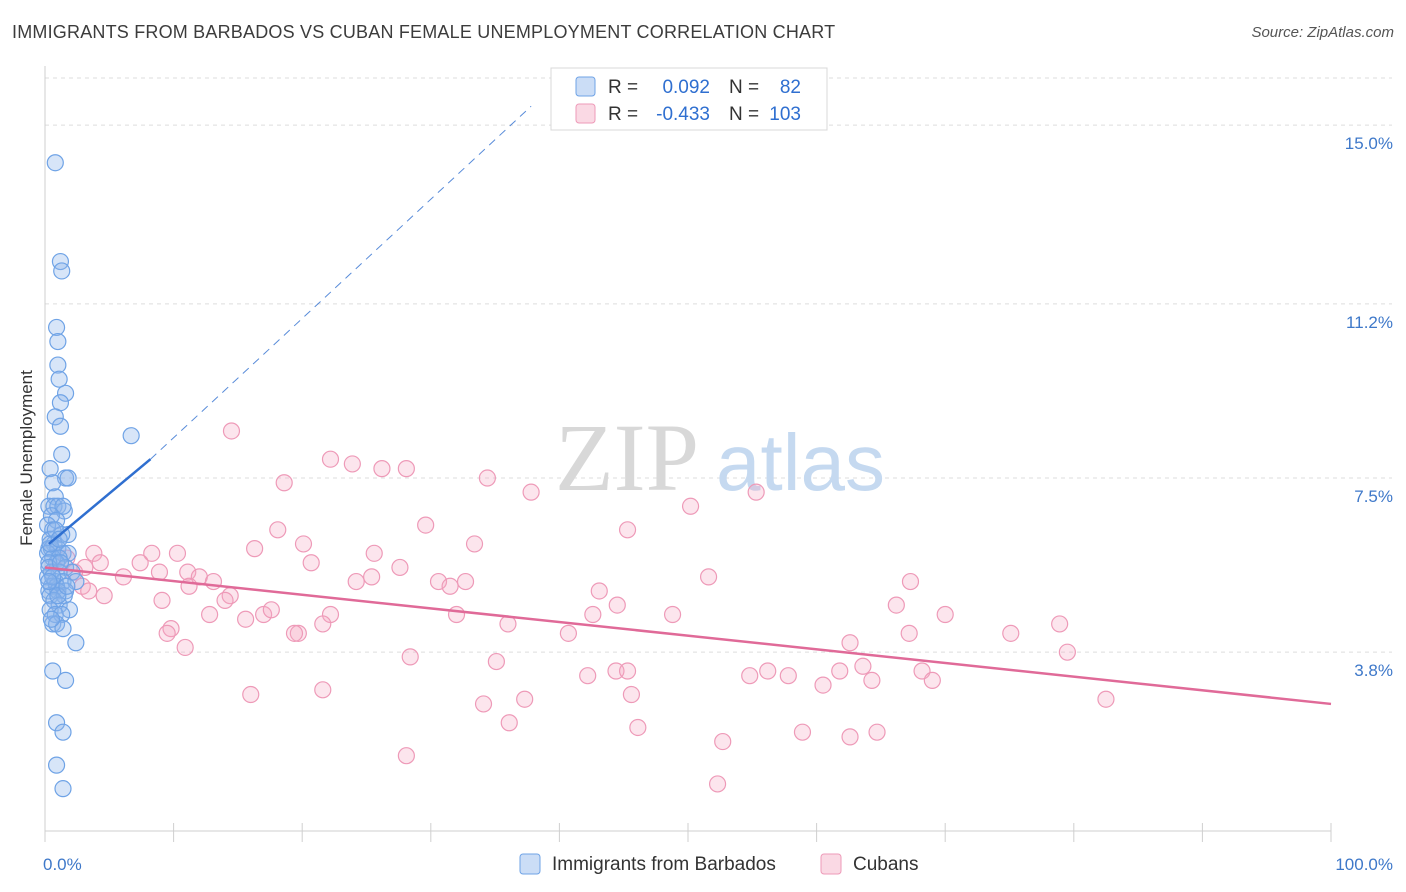  What do you see at coordinates (744, 87) in the screenshot?
I see `legend-n-label-blue: N =` at bounding box center [744, 87].